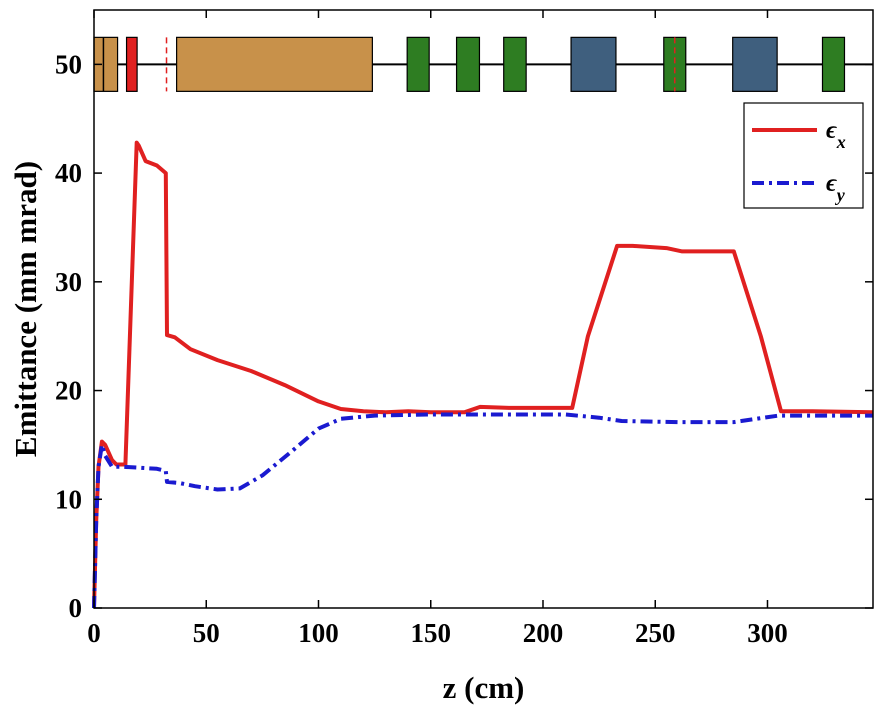 This screenshot has height=710, width=886. What do you see at coordinates (68, 282) in the screenshot?
I see `y-tick-label: 30` at bounding box center [68, 282].